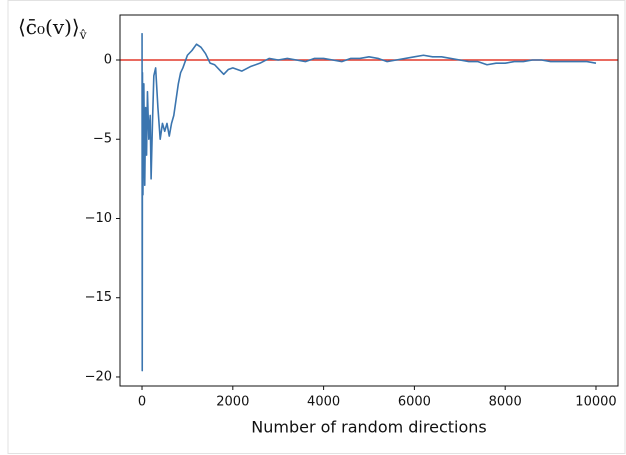 The height and width of the screenshot is (455, 626). What do you see at coordinates (505, 402) in the screenshot?
I see `x-tick-label: 8000` at bounding box center [505, 402].